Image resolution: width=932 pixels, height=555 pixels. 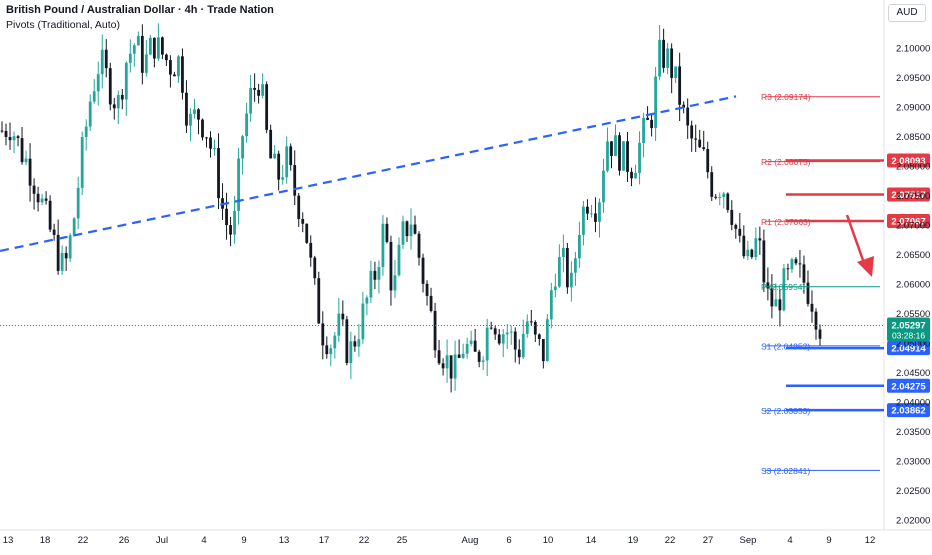 I want to click on y-tick-label: 2.07000, so click(x=913, y=226).